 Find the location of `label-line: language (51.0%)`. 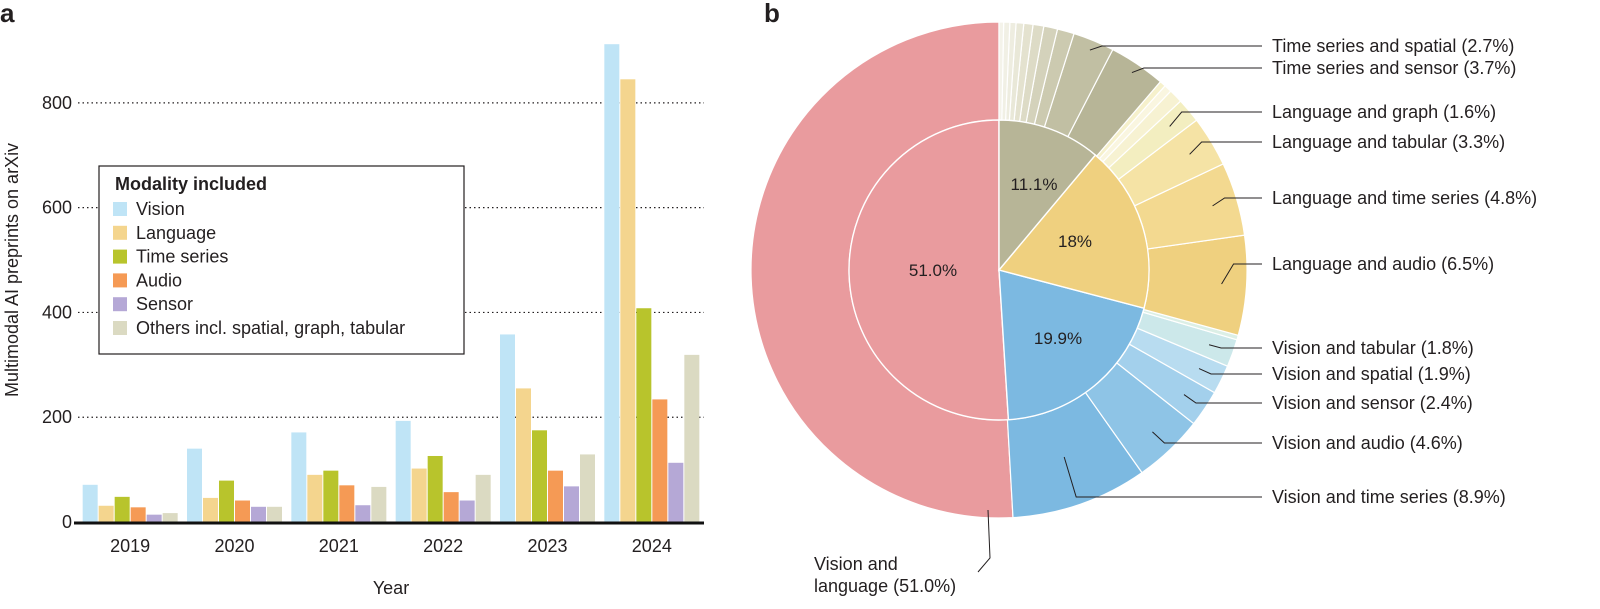

label-line: language (51.0%) is located at coordinates (885, 586).